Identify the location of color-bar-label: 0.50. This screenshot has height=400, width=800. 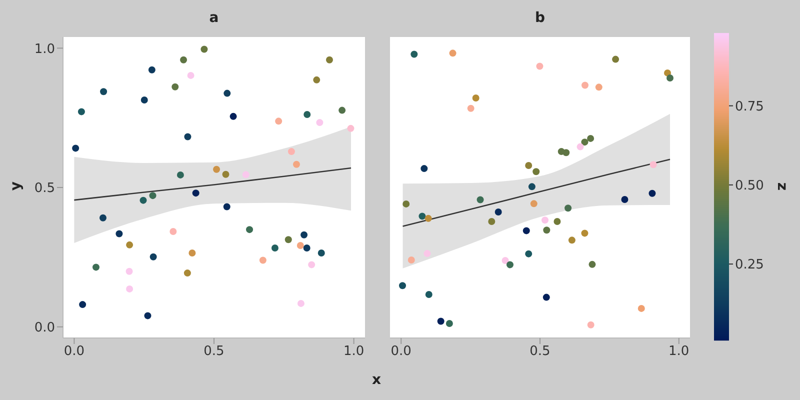
(749, 186).